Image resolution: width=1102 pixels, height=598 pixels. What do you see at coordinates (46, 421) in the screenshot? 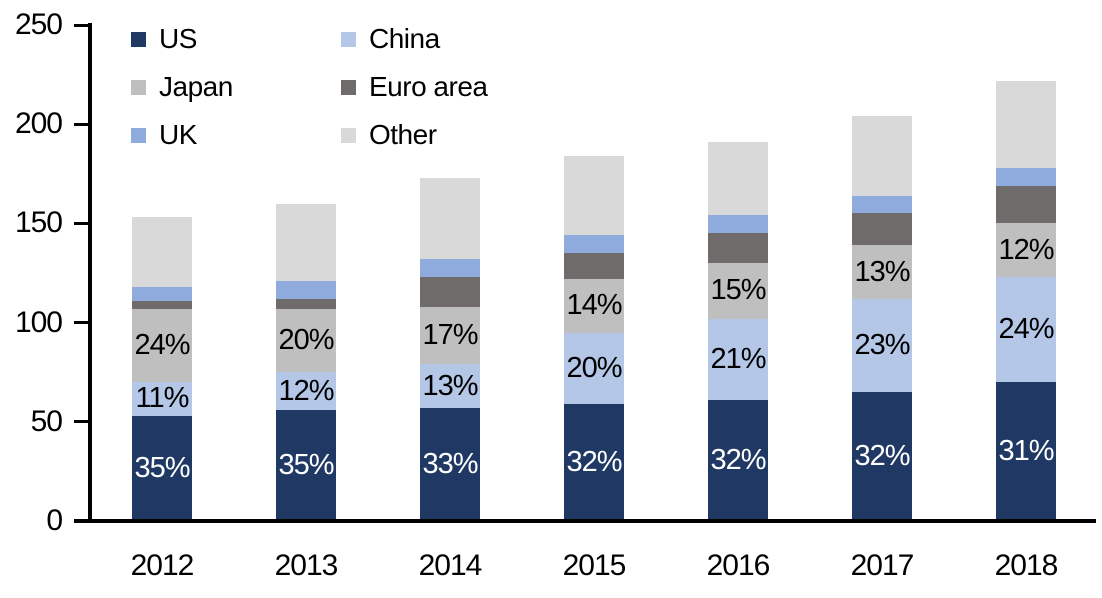
I see `y-tick-label-50: 50` at bounding box center [46, 421].